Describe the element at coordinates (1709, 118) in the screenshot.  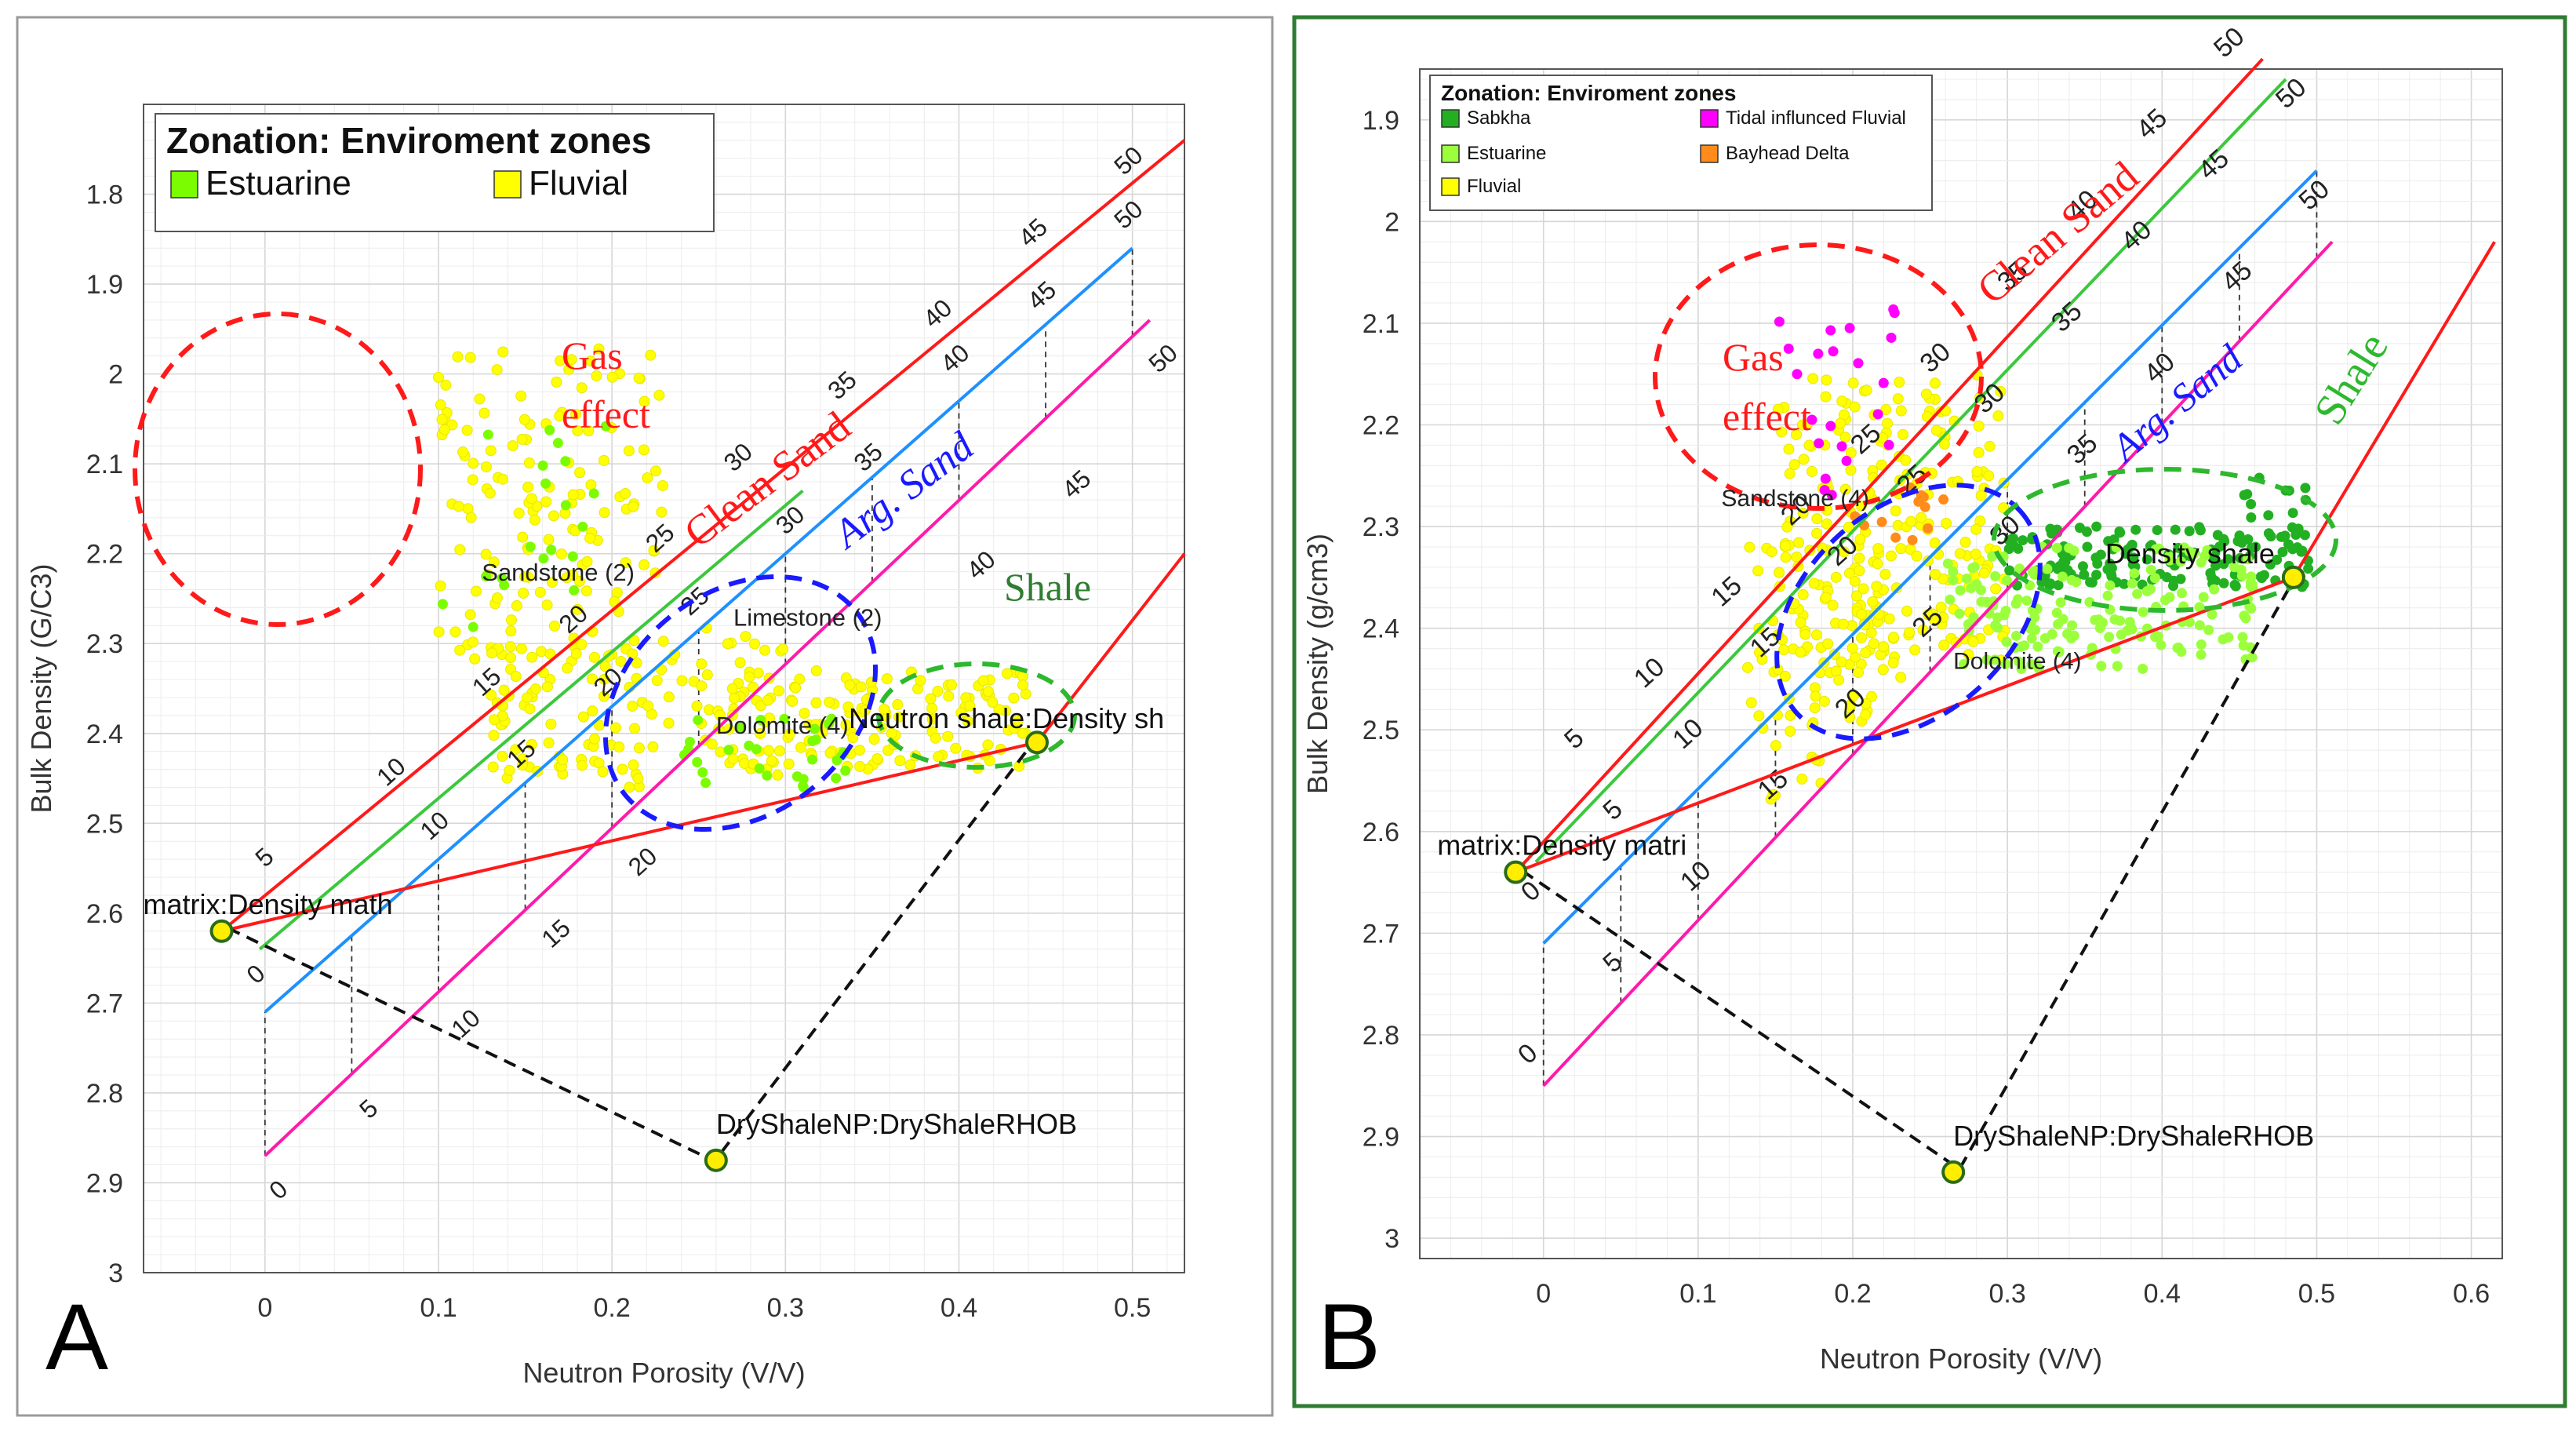
I see `legend-swatch` at that location.